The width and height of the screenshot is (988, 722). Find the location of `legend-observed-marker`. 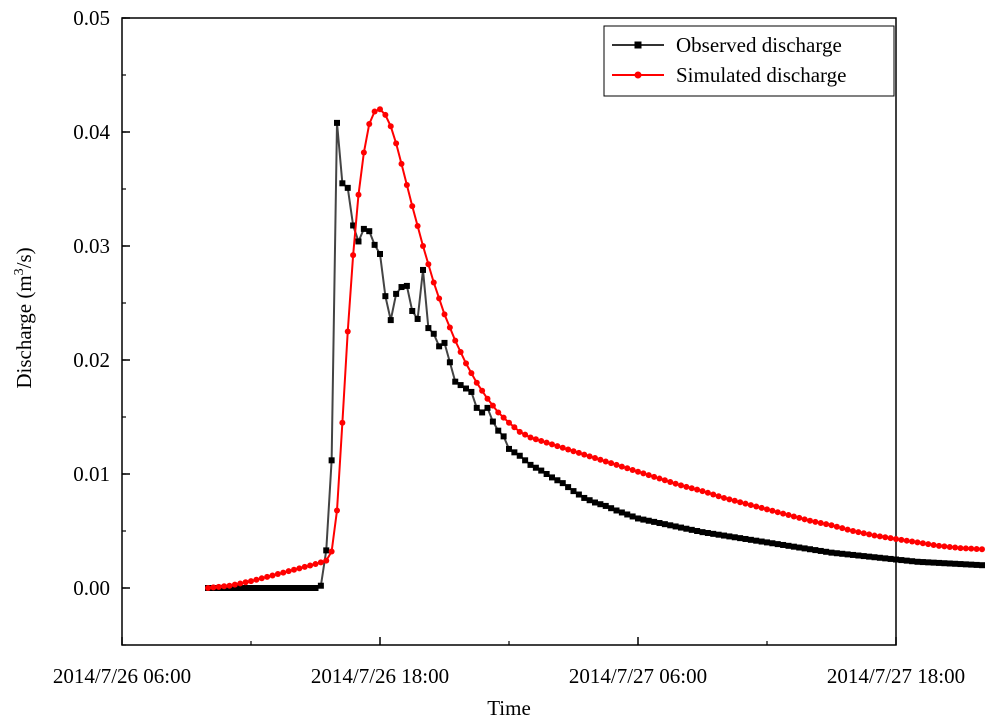

legend-observed-marker is located at coordinates (638, 45).